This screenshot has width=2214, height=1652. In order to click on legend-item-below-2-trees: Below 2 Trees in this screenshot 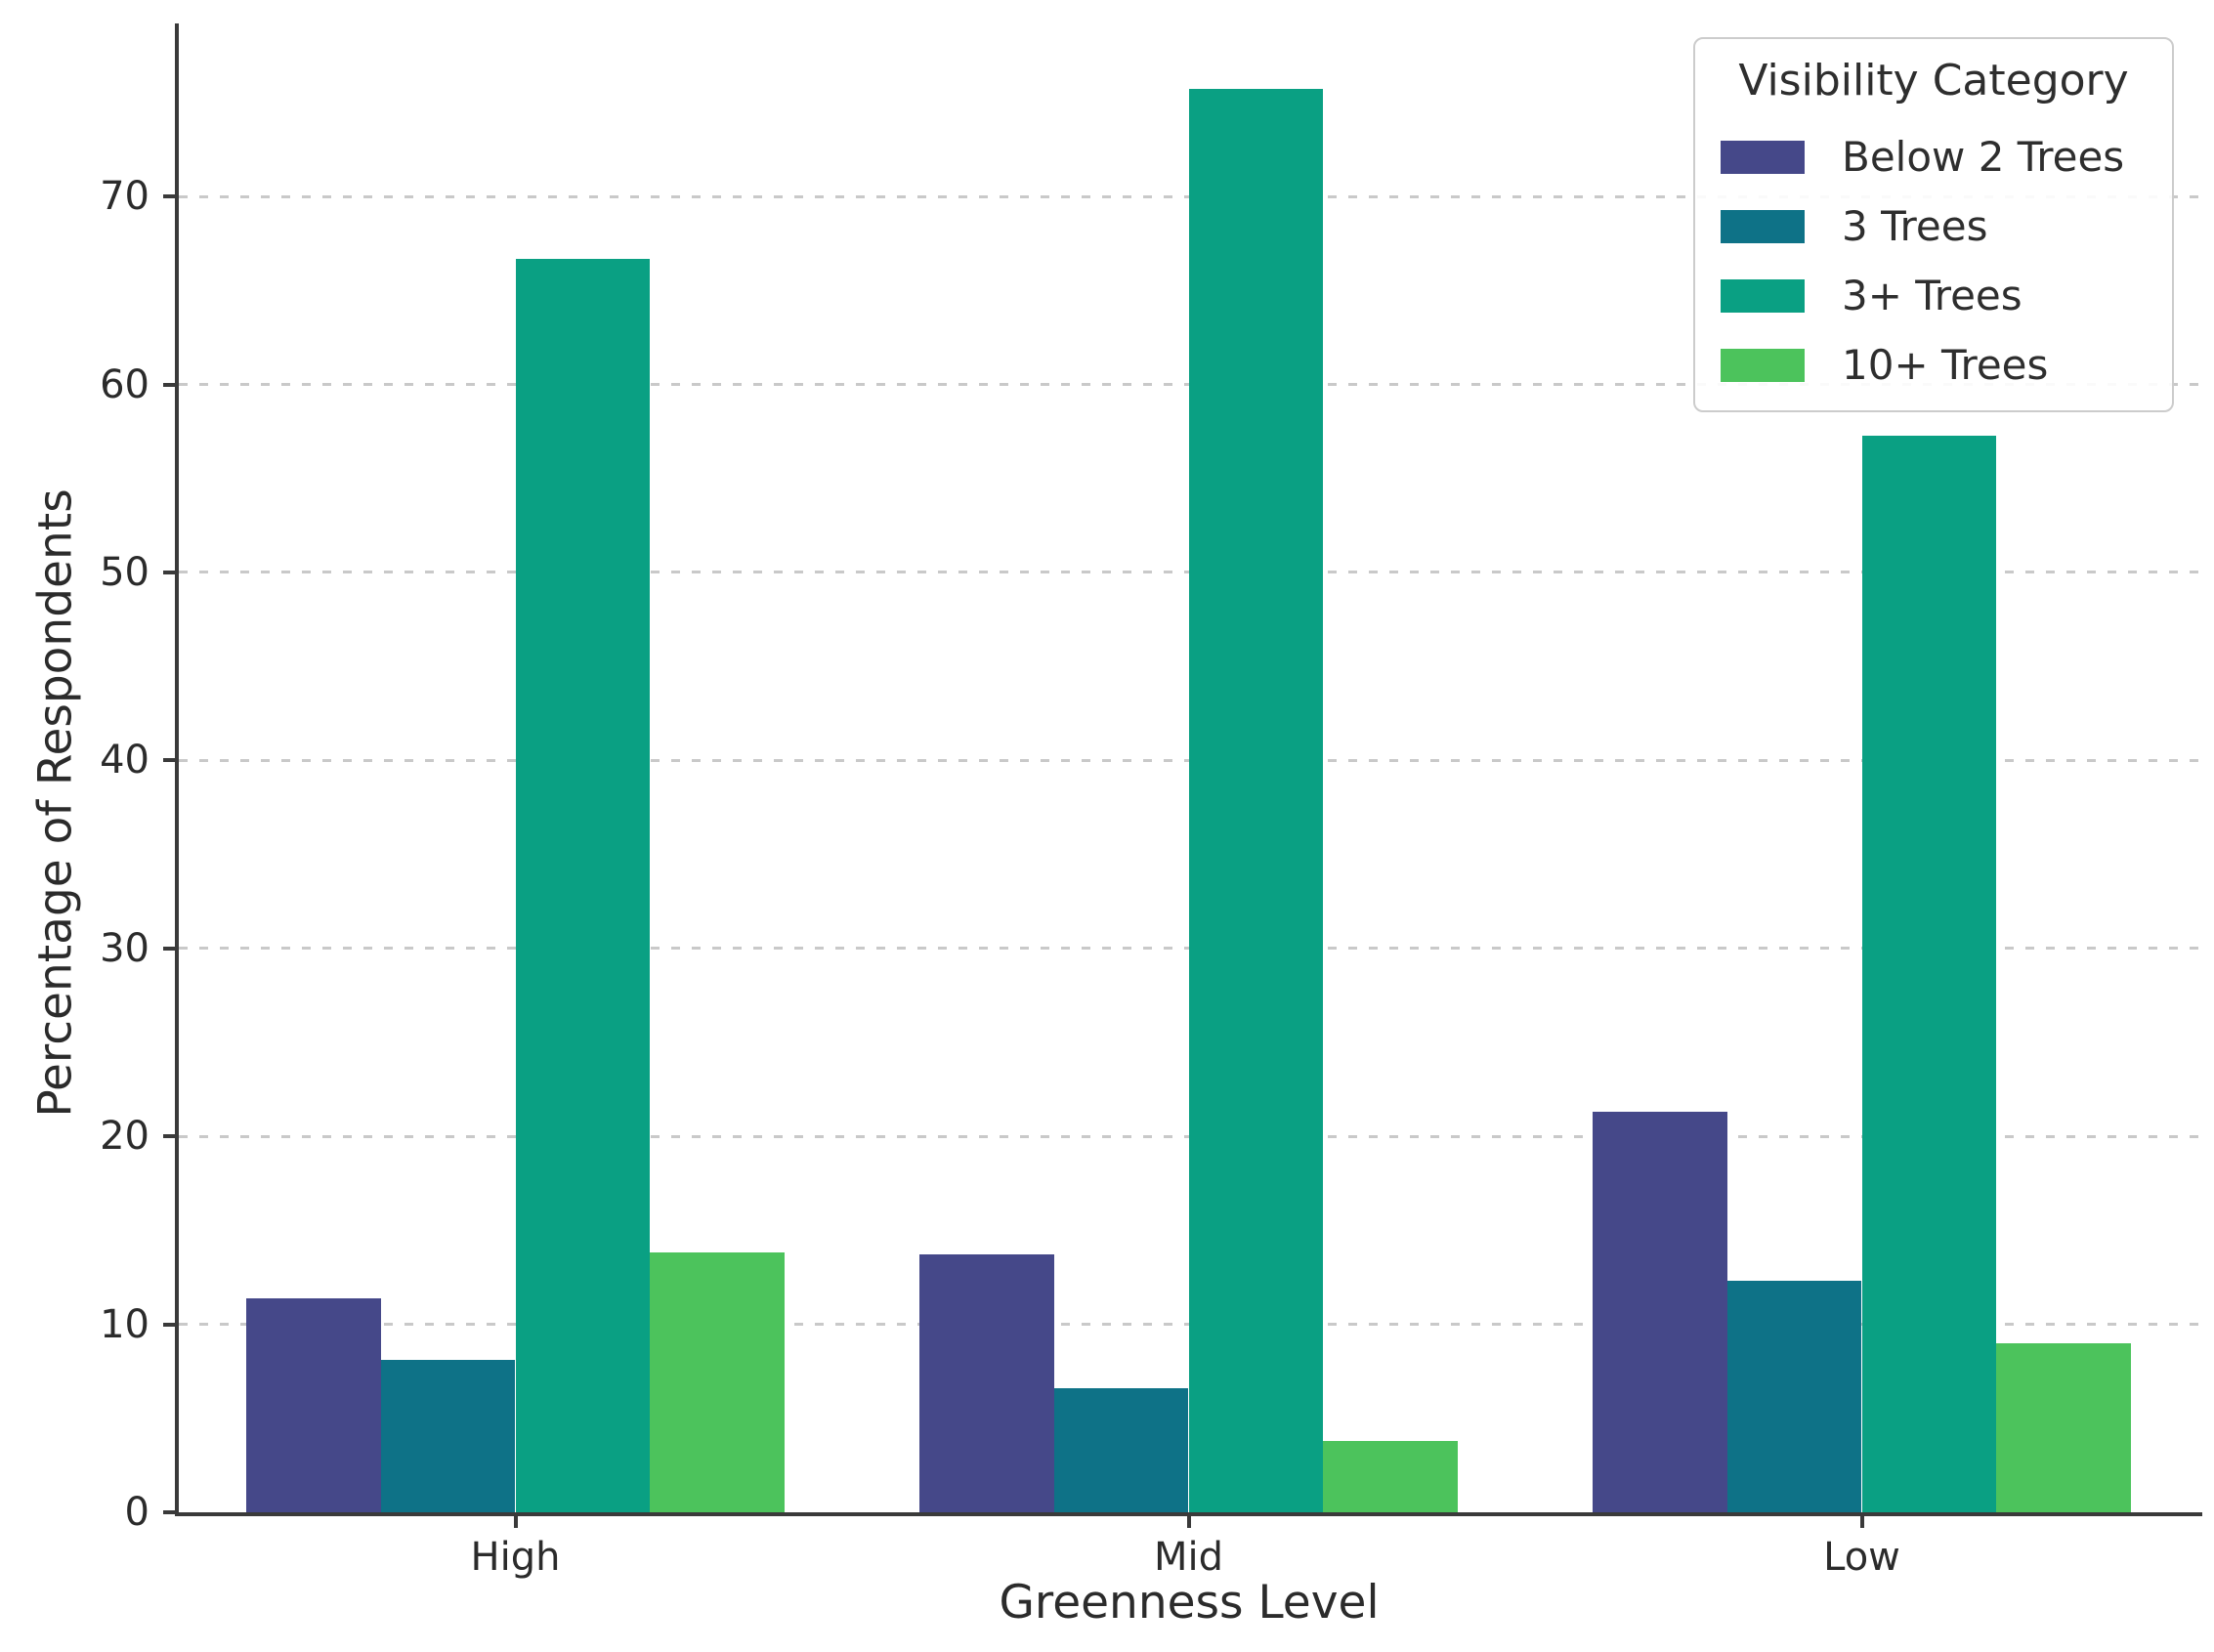, I will do `click(1934, 157)`.